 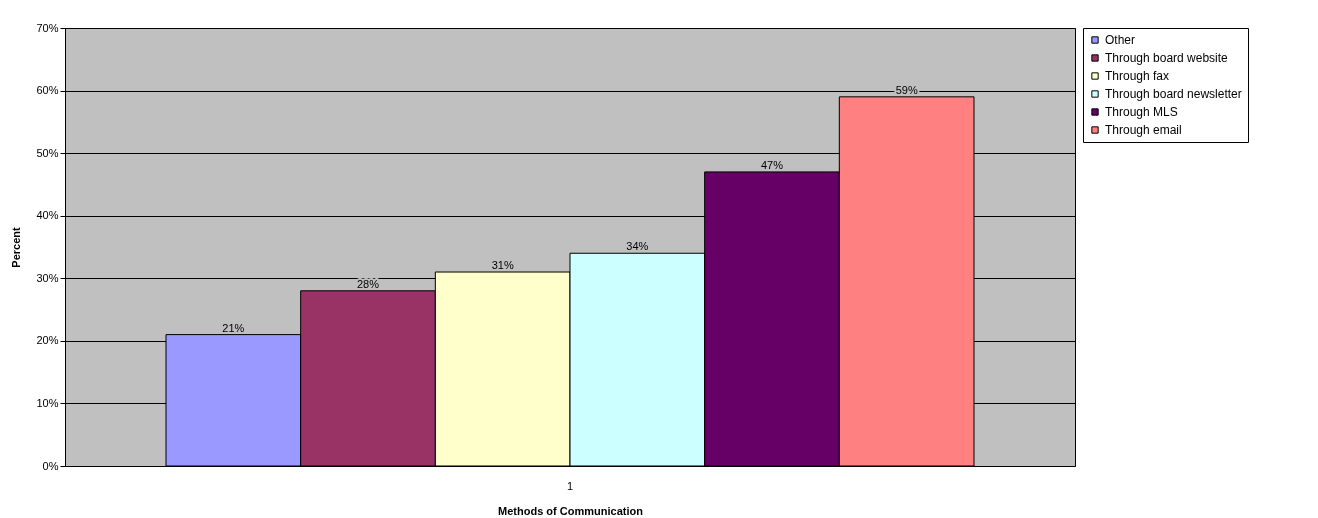 I want to click on x-axis-title: Methods of Communication, so click(x=571, y=510).